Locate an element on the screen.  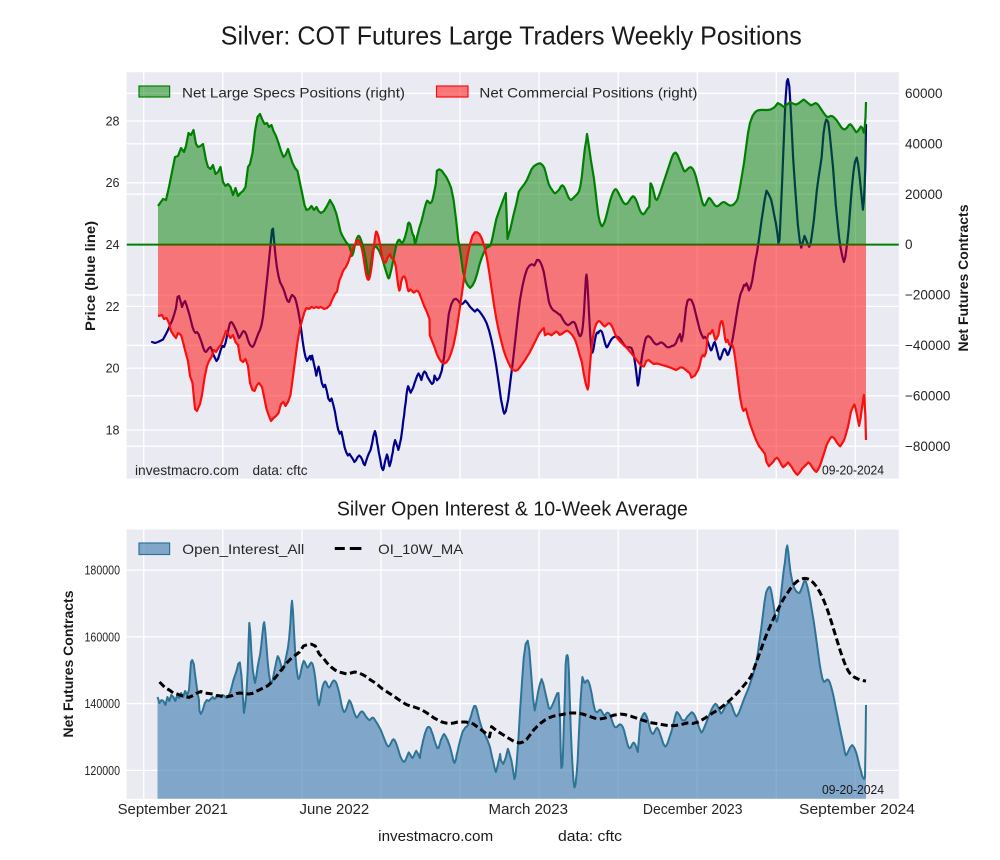
svg-text: June 2022 is located at coordinates (335, 809).